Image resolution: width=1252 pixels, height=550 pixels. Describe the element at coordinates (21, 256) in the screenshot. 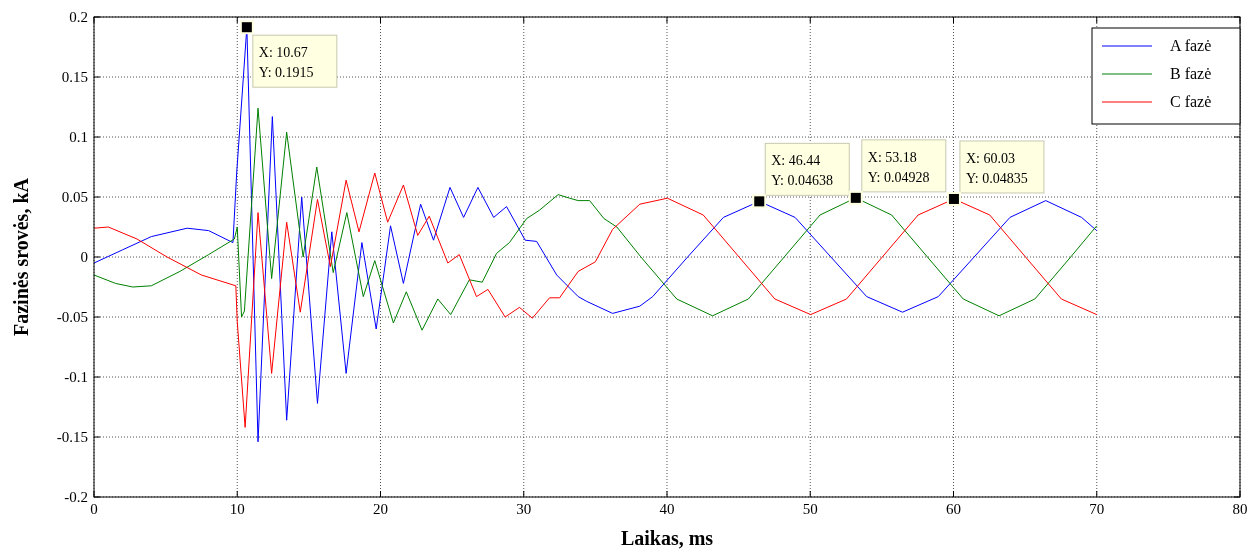

I see `y-axis-title: Fazinės srovės, kA` at that location.